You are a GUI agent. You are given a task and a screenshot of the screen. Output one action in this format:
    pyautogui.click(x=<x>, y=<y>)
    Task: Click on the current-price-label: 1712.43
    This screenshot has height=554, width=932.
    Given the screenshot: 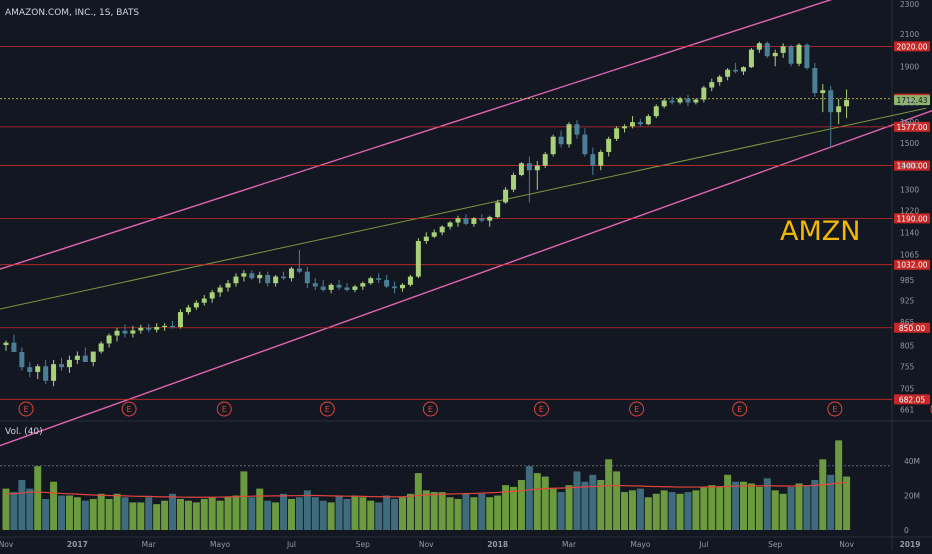 What is the action you would take?
    pyautogui.click(x=911, y=100)
    